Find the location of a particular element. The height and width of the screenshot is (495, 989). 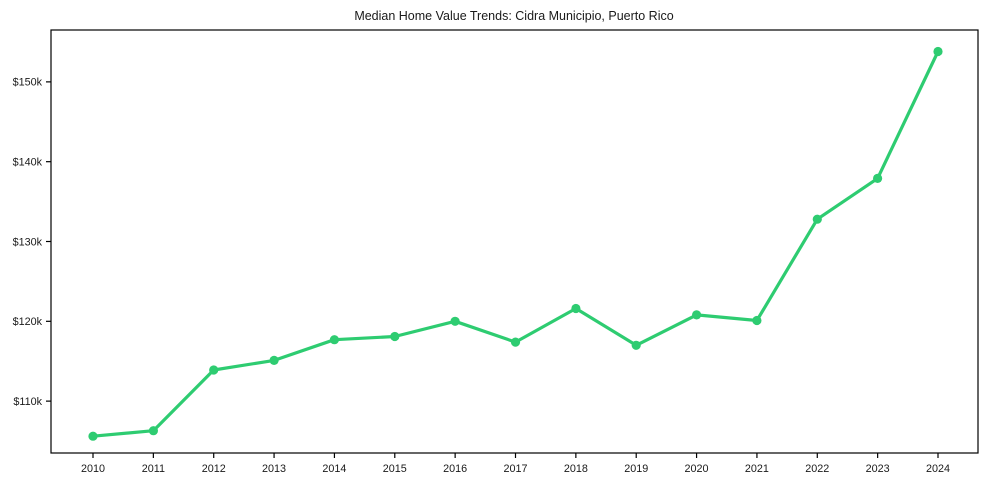

x-tick-label: 2012 is located at coordinates (214, 469).